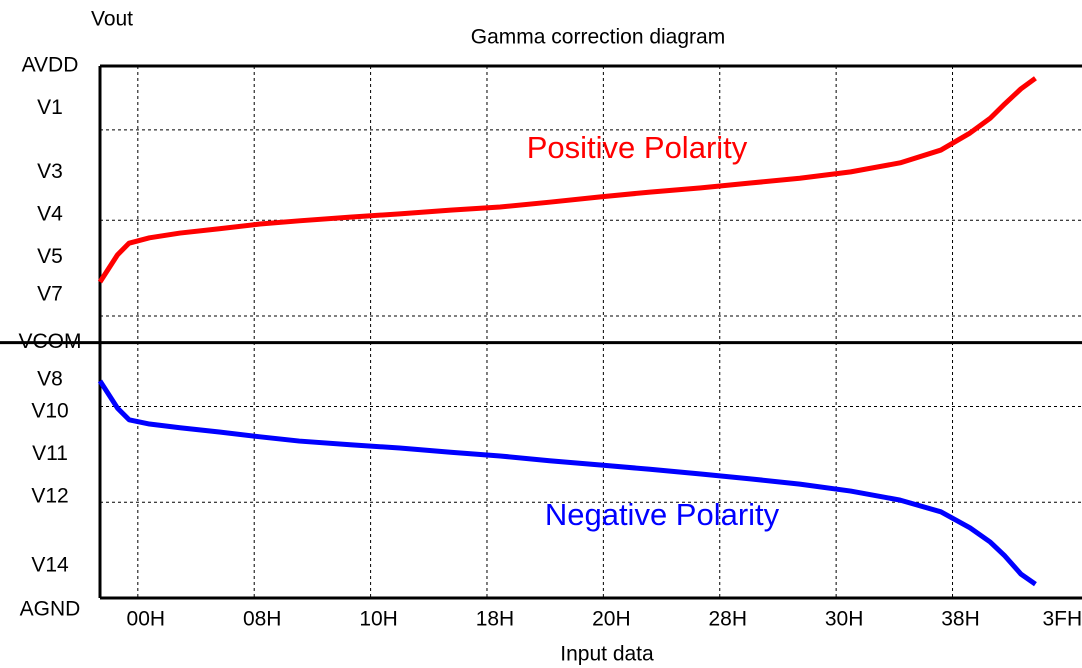 This screenshot has width=1082, height=668. What do you see at coordinates (49, 410) in the screenshot?
I see `y-tick-label: V10` at bounding box center [49, 410].